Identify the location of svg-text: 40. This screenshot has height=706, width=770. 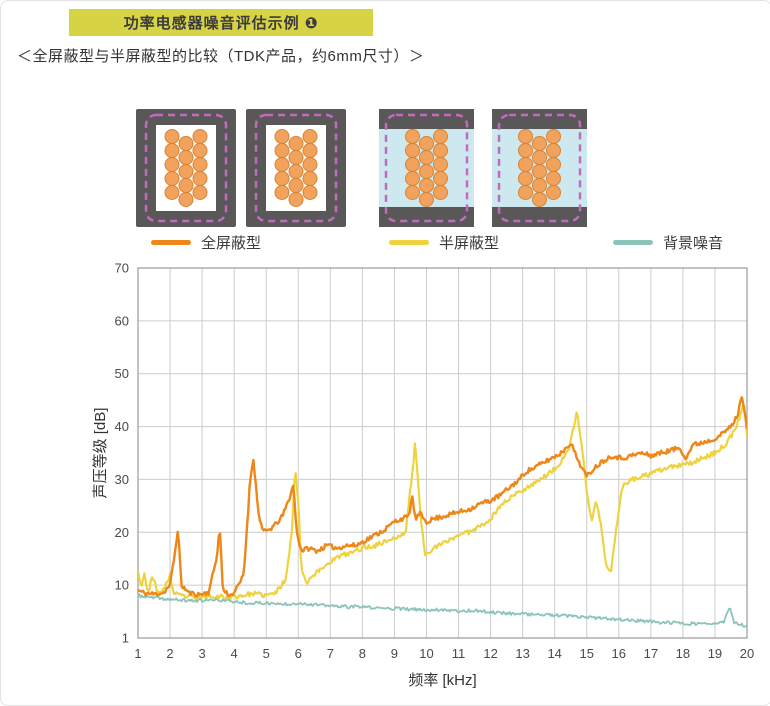
(122, 426).